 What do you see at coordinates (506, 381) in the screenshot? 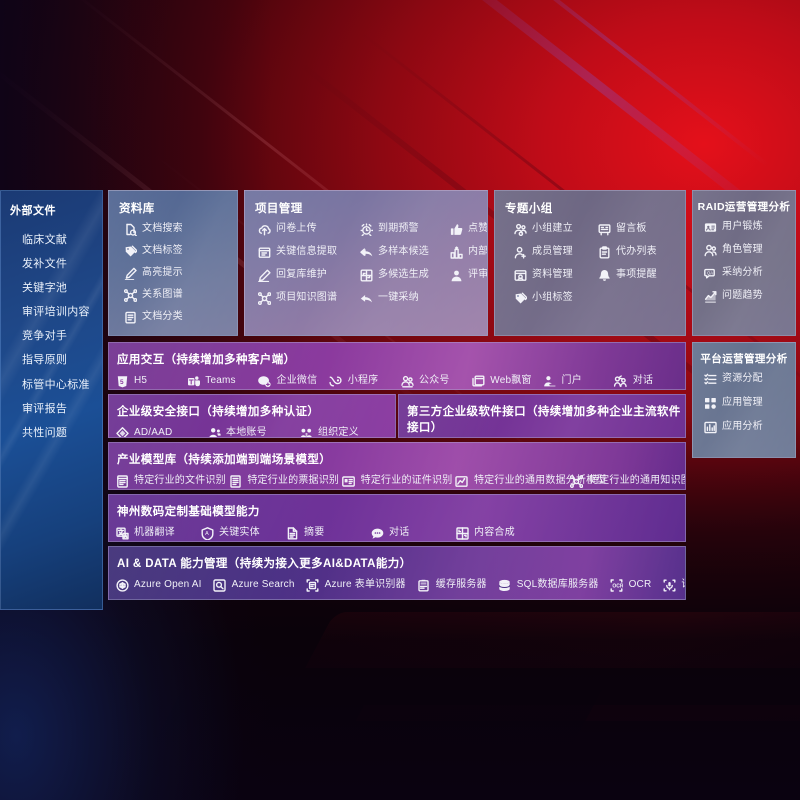
I see `interaction-item-5: Web飘窗` at bounding box center [506, 381].